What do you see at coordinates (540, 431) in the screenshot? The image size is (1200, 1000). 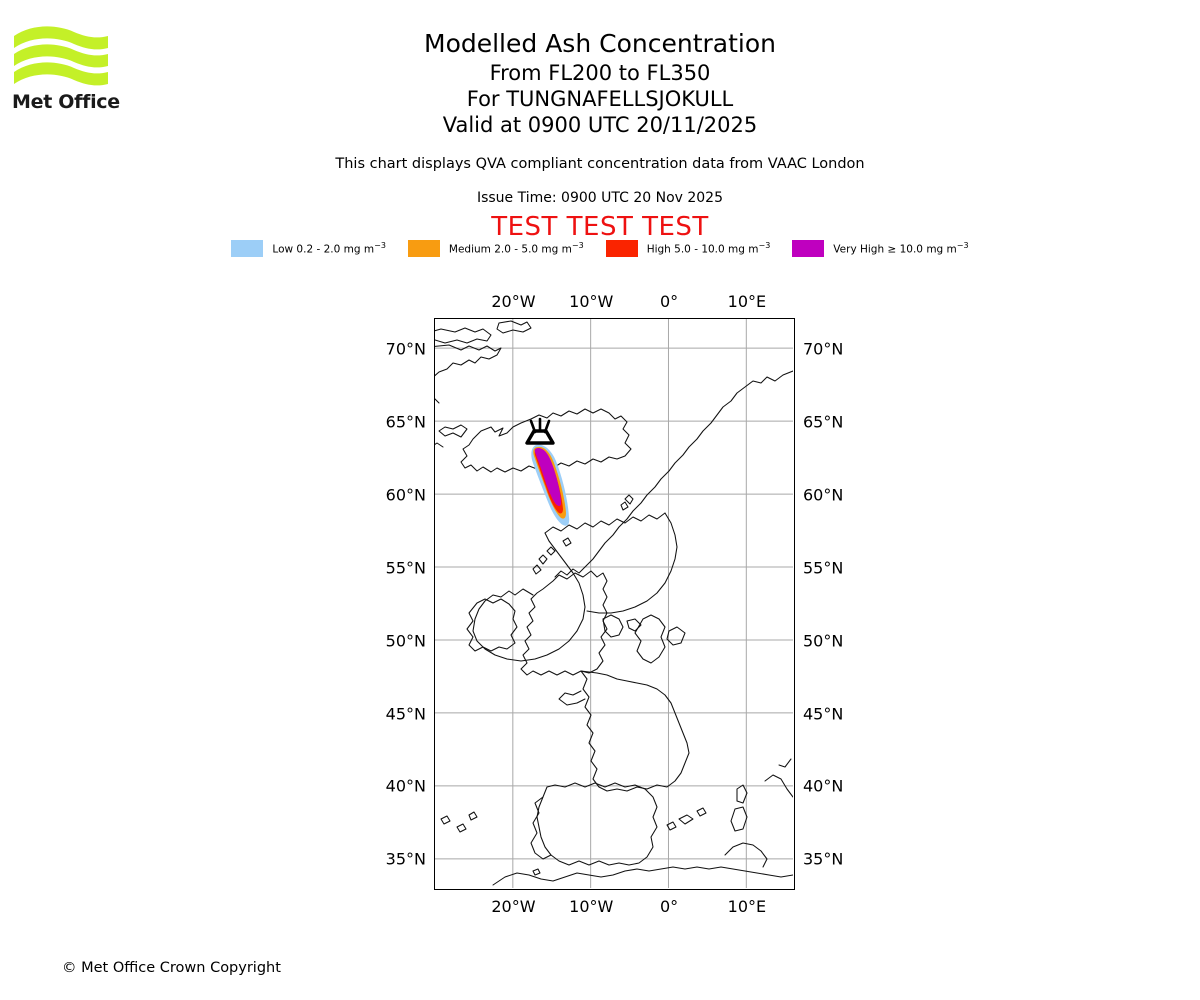 I see `volcano-marker` at bounding box center [540, 431].